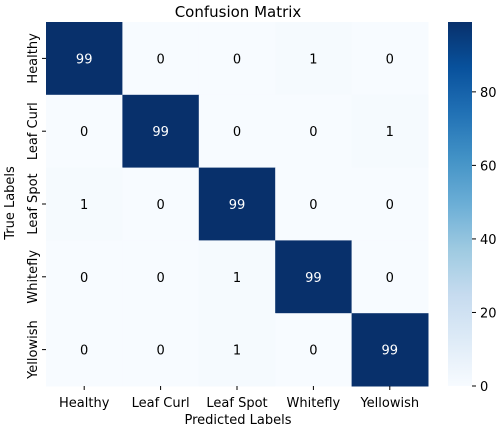 The image size is (500, 428). What do you see at coordinates (488, 166) in the screenshot?
I see `colorbar-tick-label: 60` at bounding box center [488, 166].